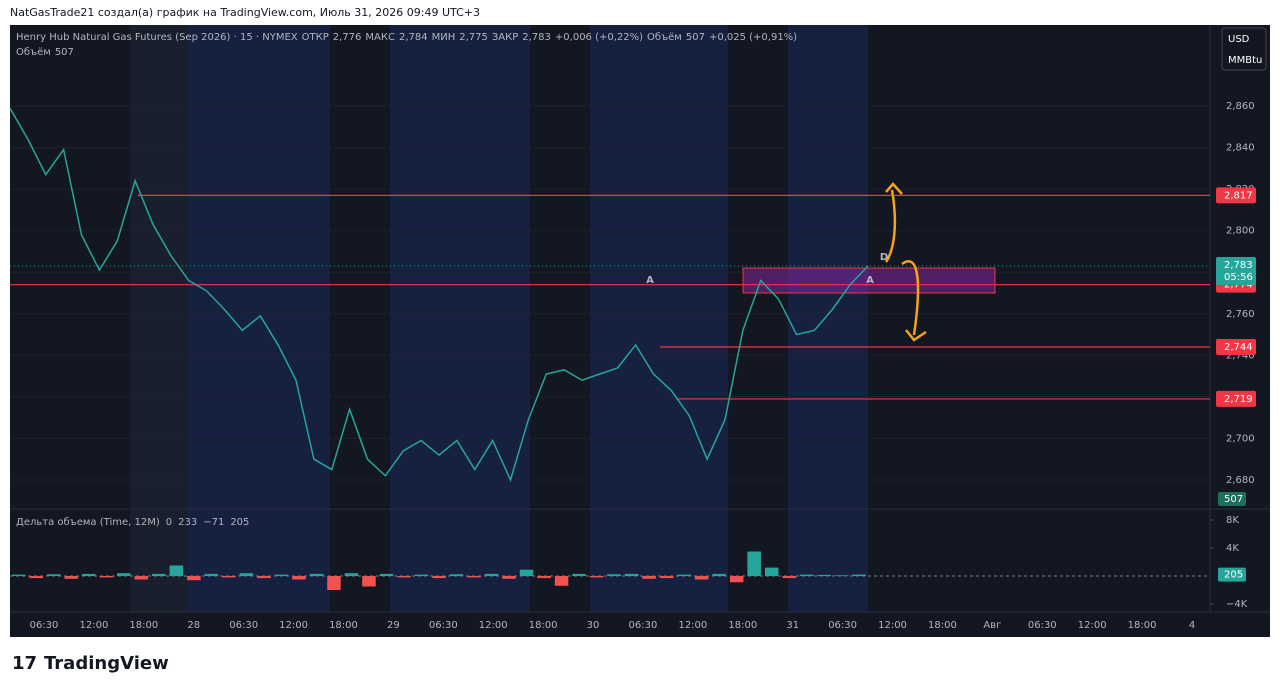 The height and width of the screenshot is (691, 1280). Describe the element at coordinates (213, 522) in the screenshot. I see `pane-stat: −71` at that location.